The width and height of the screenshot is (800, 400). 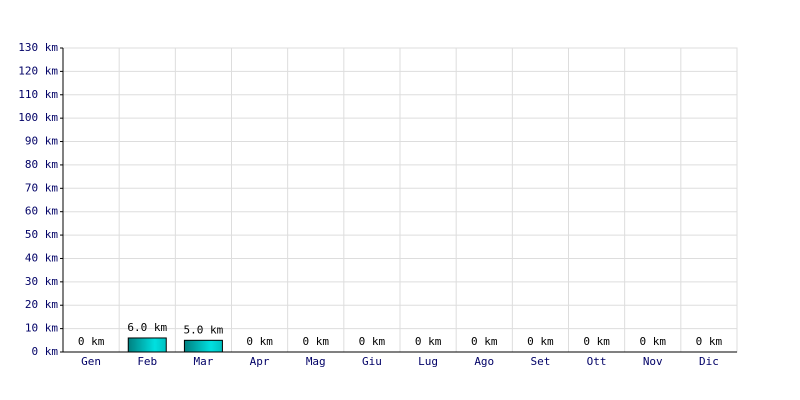 I want to click on x-tick-label: Giu, so click(x=372, y=361).